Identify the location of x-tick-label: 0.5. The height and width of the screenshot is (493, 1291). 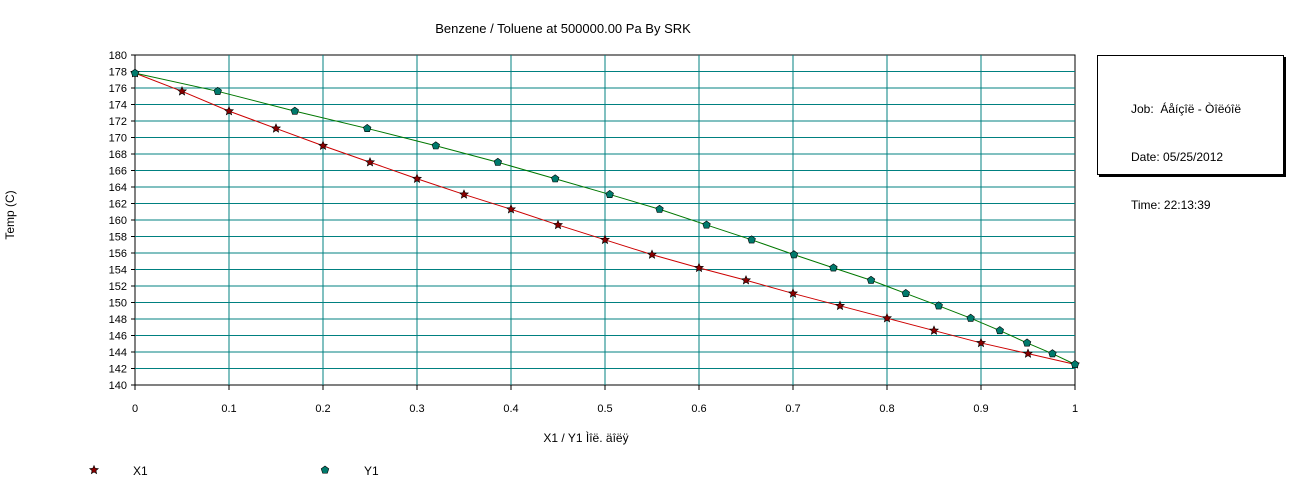
(604, 409).